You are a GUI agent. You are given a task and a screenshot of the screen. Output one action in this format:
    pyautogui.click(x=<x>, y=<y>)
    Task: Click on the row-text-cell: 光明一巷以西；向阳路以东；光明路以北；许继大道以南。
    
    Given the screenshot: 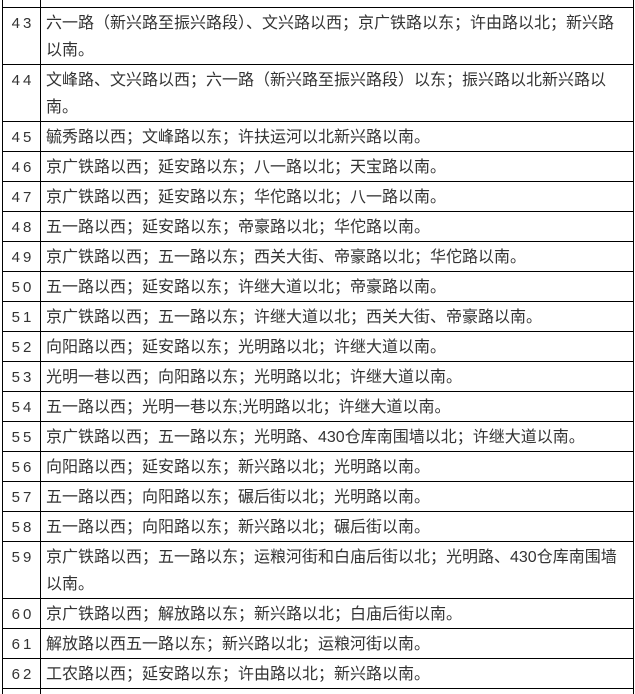 What is the action you would take?
    pyautogui.click(x=337, y=376)
    